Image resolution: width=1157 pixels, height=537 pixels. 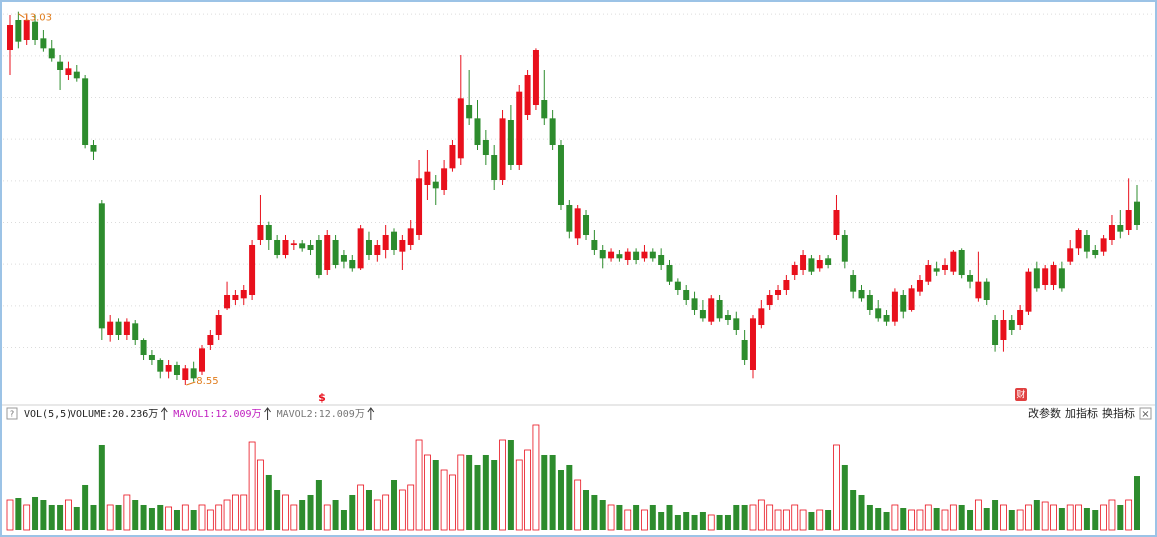 What do you see at coordinates (1081, 413) in the screenshot?
I see `toolbar-button: 加指标` at bounding box center [1081, 413].